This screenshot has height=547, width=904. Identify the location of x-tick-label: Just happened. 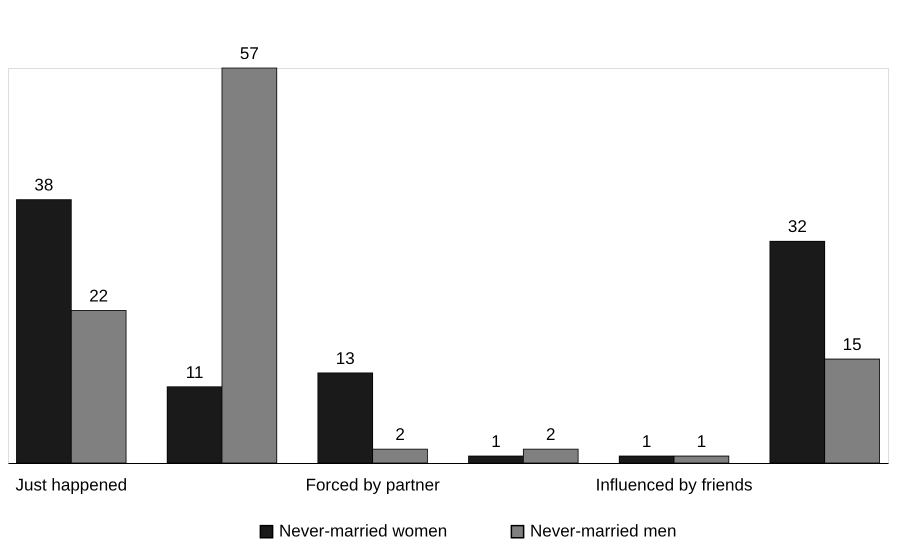
(72, 485).